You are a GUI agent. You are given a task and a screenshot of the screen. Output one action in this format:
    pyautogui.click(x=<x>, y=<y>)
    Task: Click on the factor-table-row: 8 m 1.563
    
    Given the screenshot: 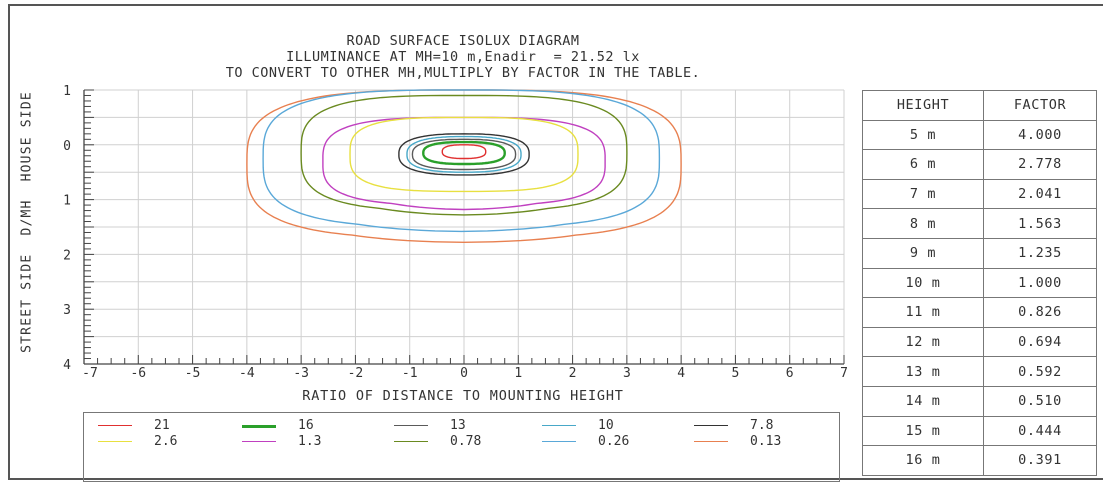 What is the action you would take?
    pyautogui.click(x=979, y=223)
    